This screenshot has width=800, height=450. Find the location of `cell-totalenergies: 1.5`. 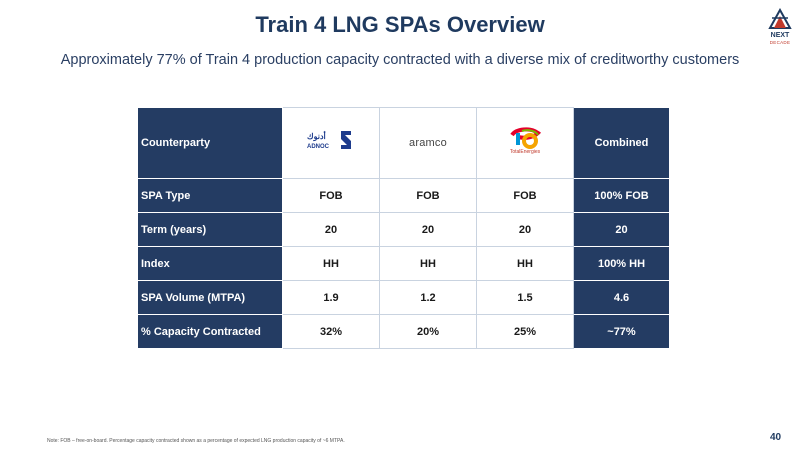

cell-totalenergies: 1.5 is located at coordinates (525, 297).